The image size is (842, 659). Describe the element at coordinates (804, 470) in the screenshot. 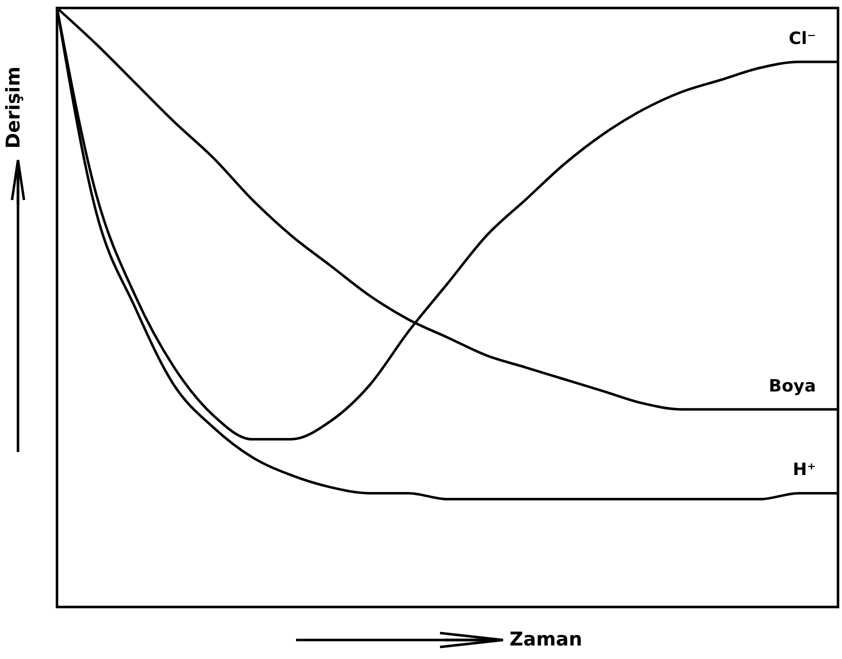

I see `series-label: H⁺` at that location.